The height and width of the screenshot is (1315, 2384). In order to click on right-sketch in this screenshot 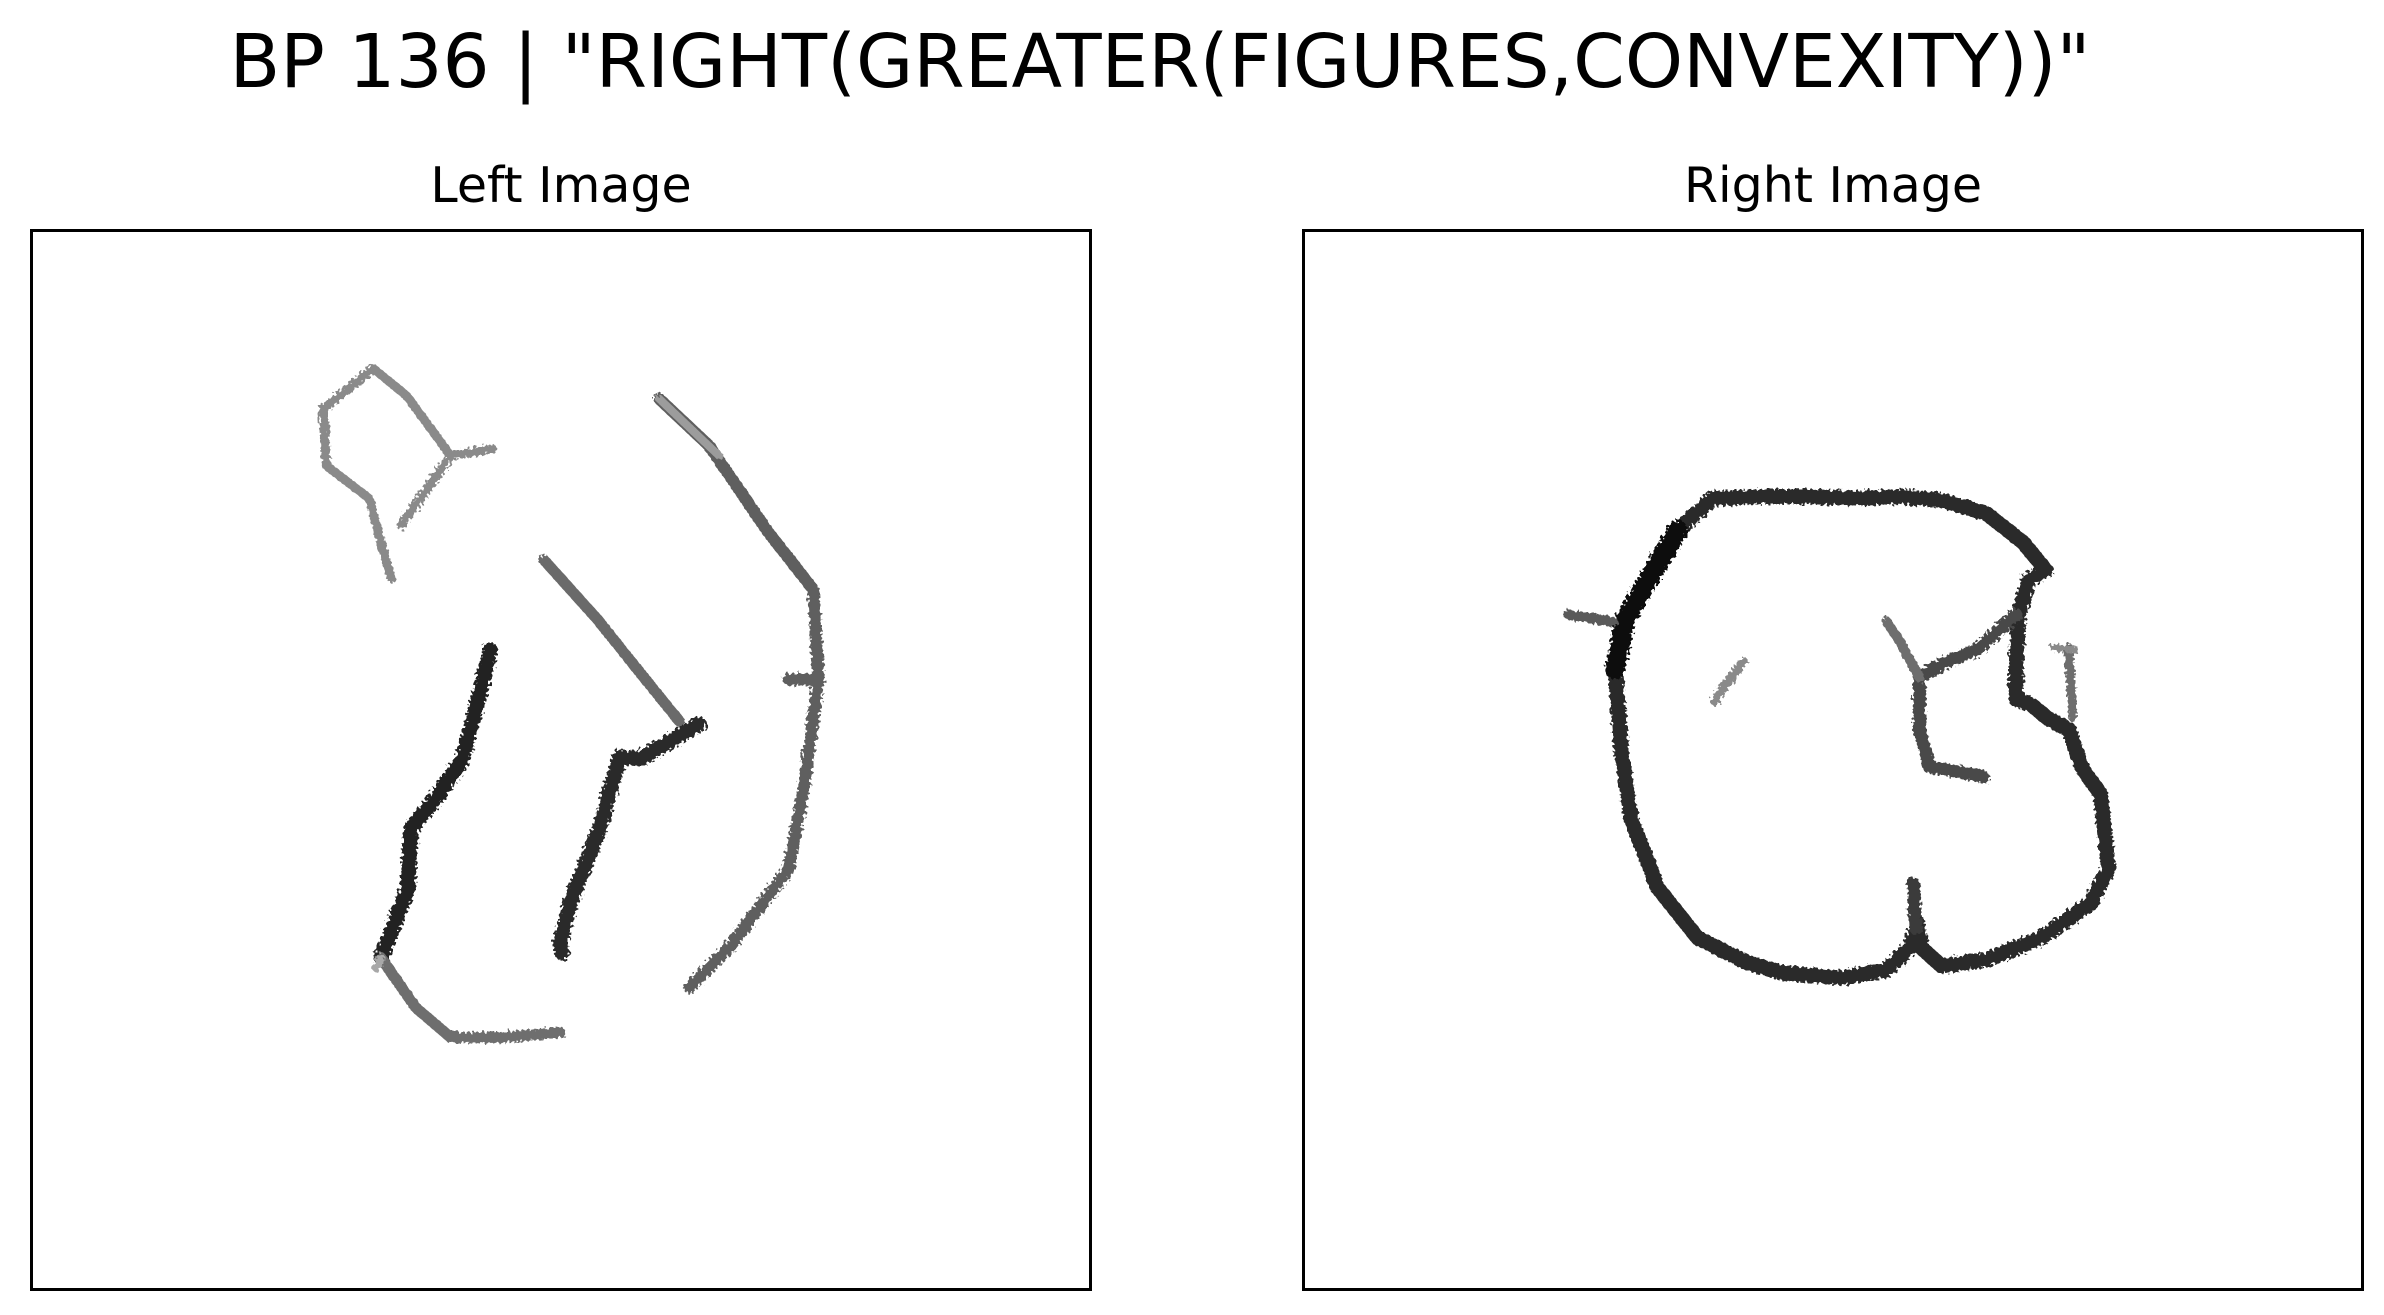, I will do `click(1839, 737)`.